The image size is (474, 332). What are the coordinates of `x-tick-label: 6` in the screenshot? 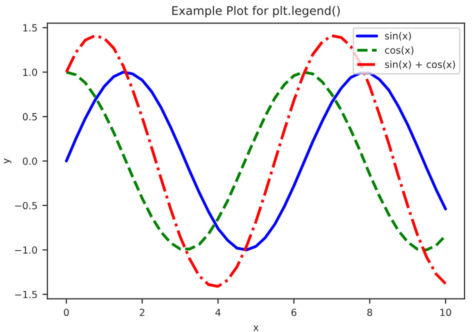 It's located at (293, 312).